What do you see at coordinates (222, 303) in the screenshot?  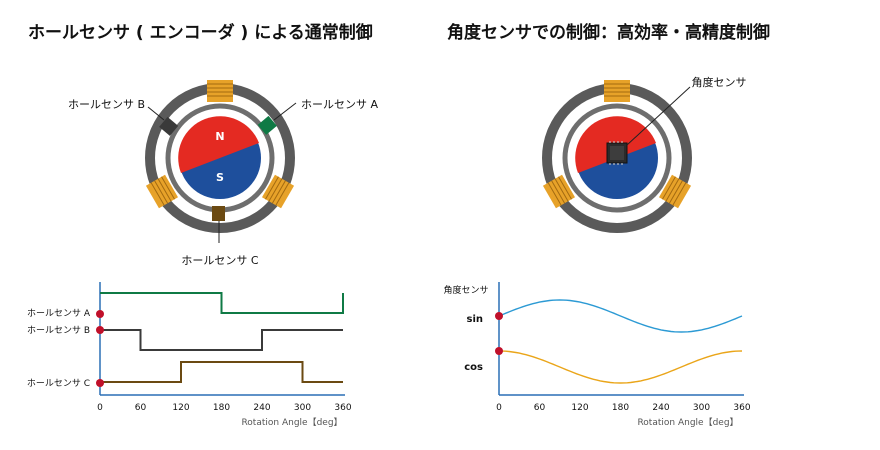 I see `hall-wave-a` at bounding box center [222, 303].